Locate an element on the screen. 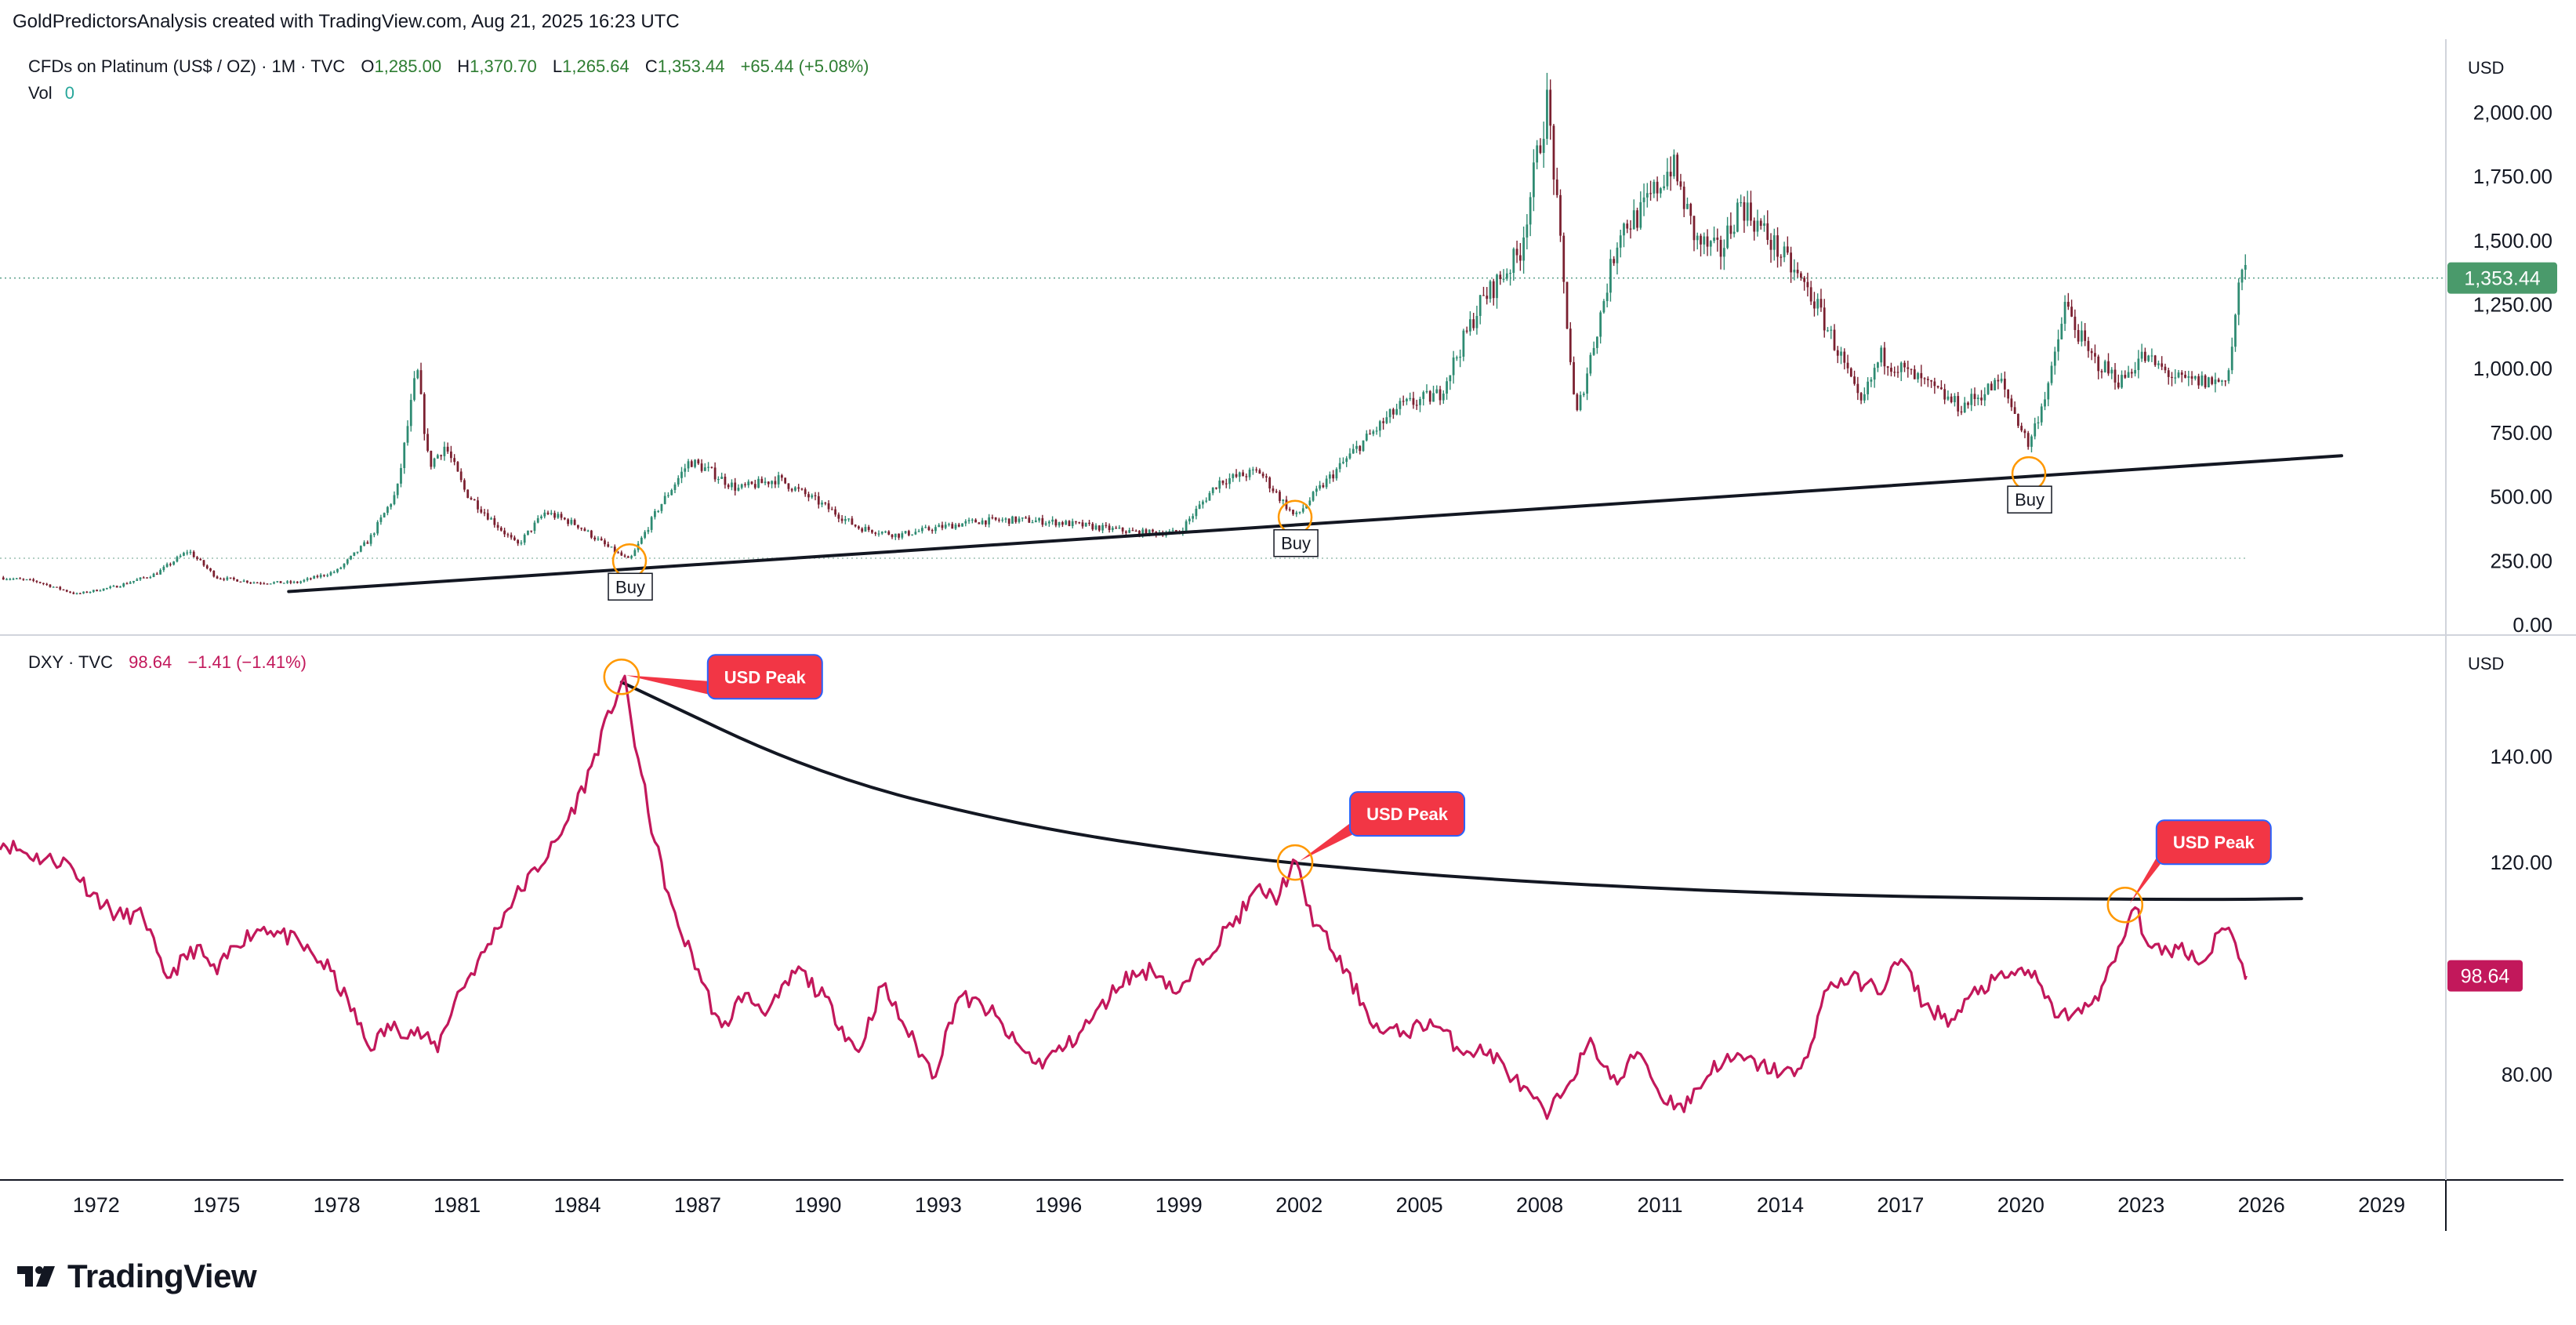 This screenshot has width=2576, height=1325. volume-legend: Vol 0 is located at coordinates (51, 93).